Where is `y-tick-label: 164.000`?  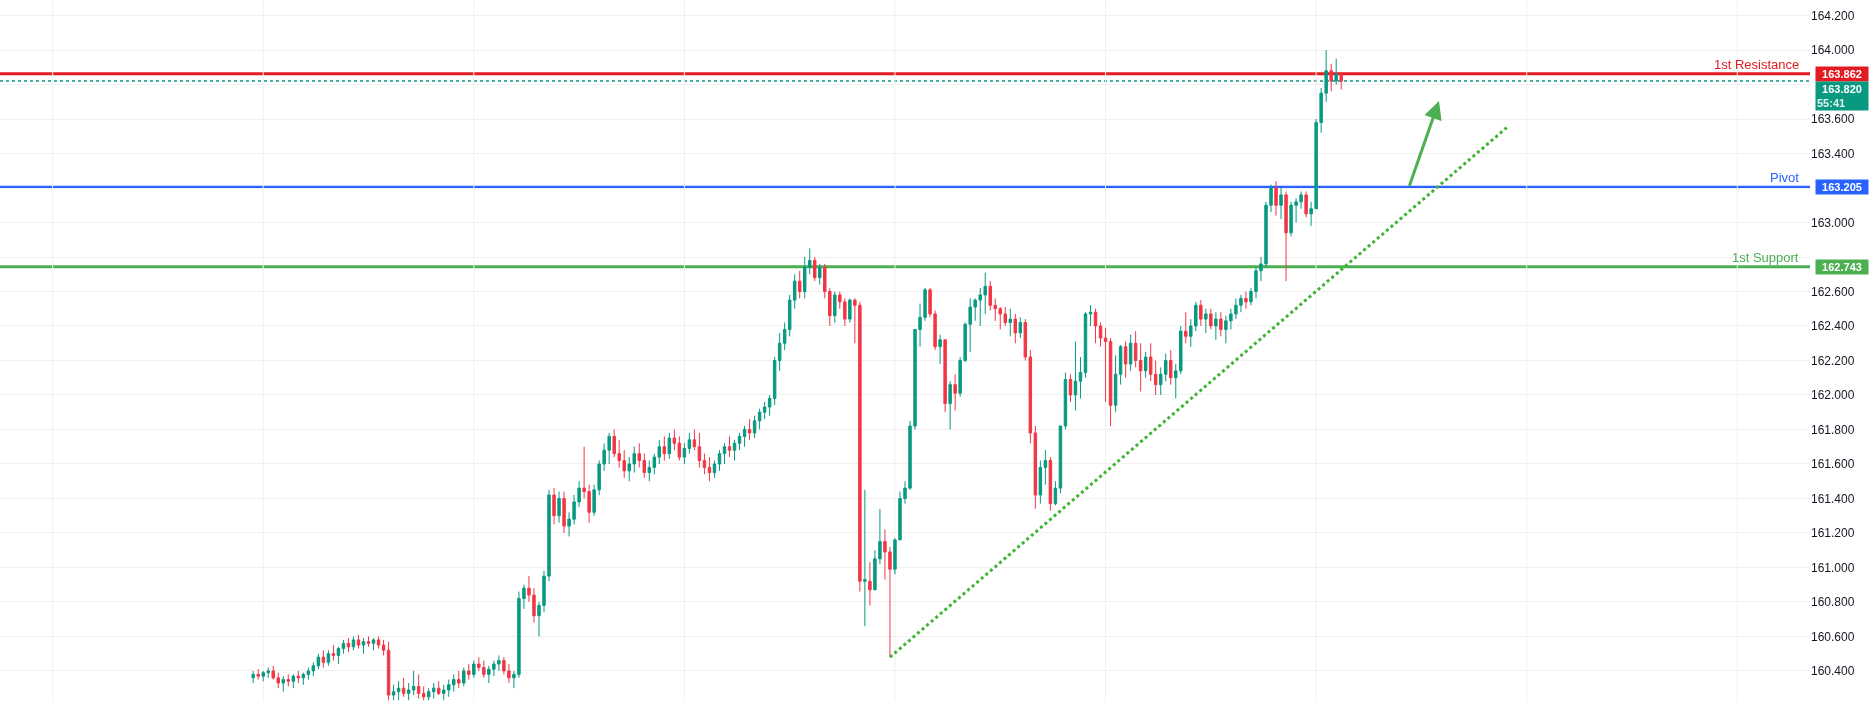 y-tick-label: 164.000 is located at coordinates (1833, 50).